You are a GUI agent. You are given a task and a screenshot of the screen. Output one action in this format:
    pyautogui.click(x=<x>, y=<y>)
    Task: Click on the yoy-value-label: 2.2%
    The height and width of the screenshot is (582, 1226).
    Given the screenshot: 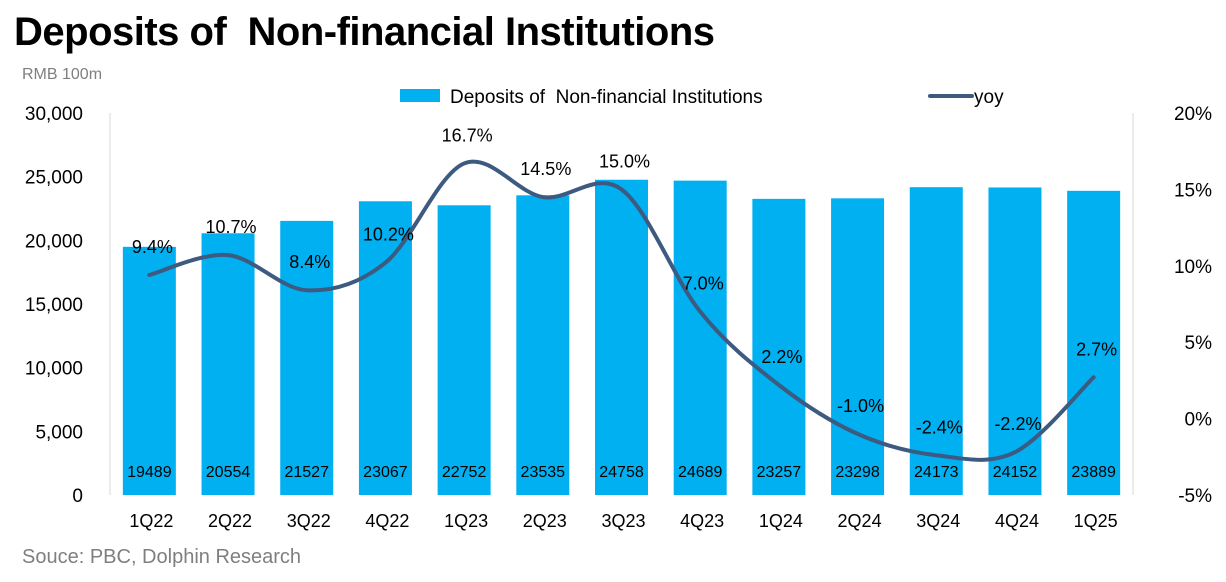 What is the action you would take?
    pyautogui.click(x=781, y=357)
    